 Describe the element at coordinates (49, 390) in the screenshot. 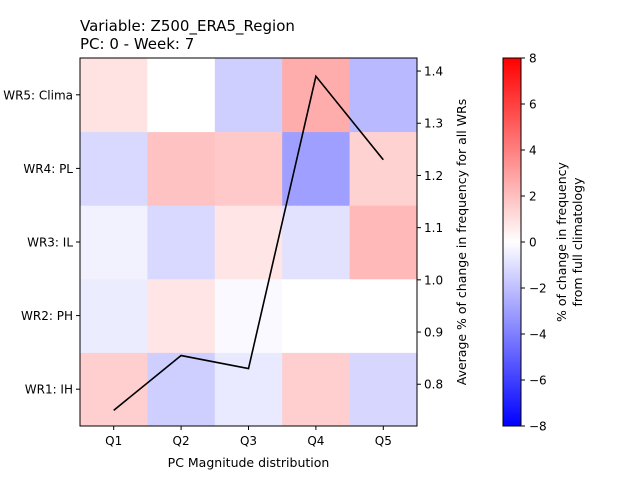

I see `y-tick-label: WR1: IH` at that location.